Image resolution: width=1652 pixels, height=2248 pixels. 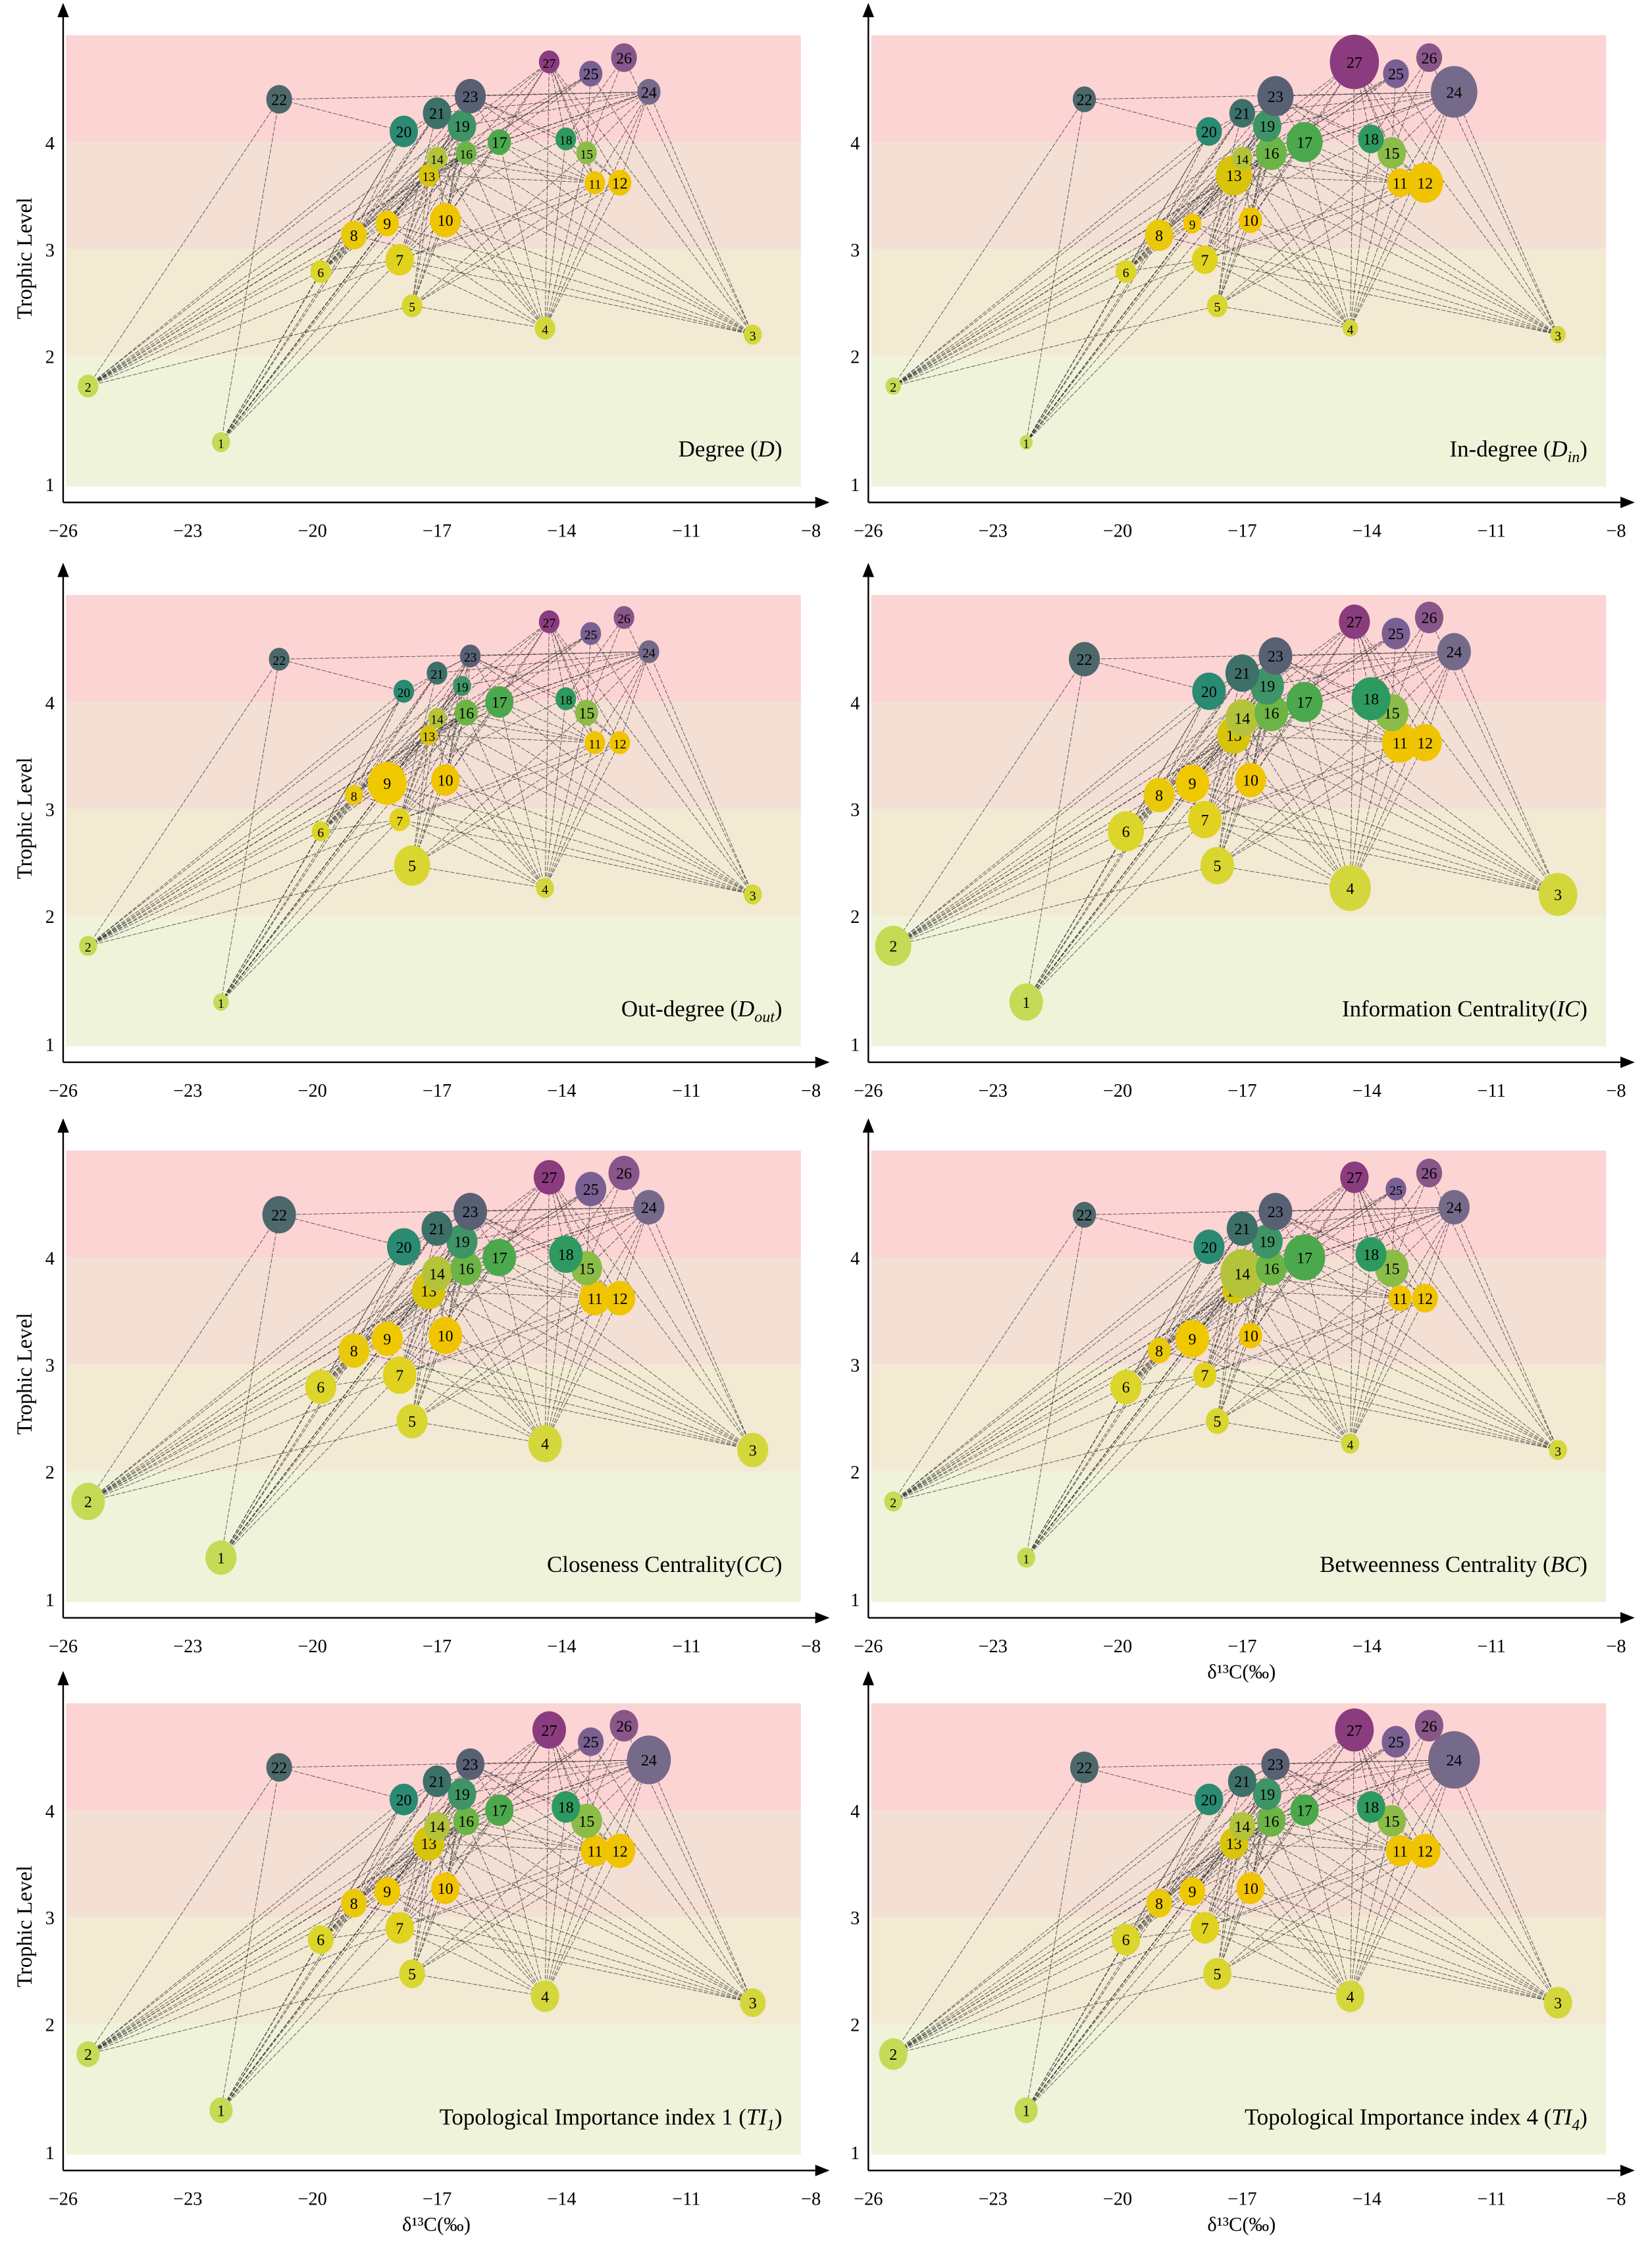 What do you see at coordinates (428, 735) in the screenshot?
I see `species-node-13: 13` at bounding box center [428, 735].